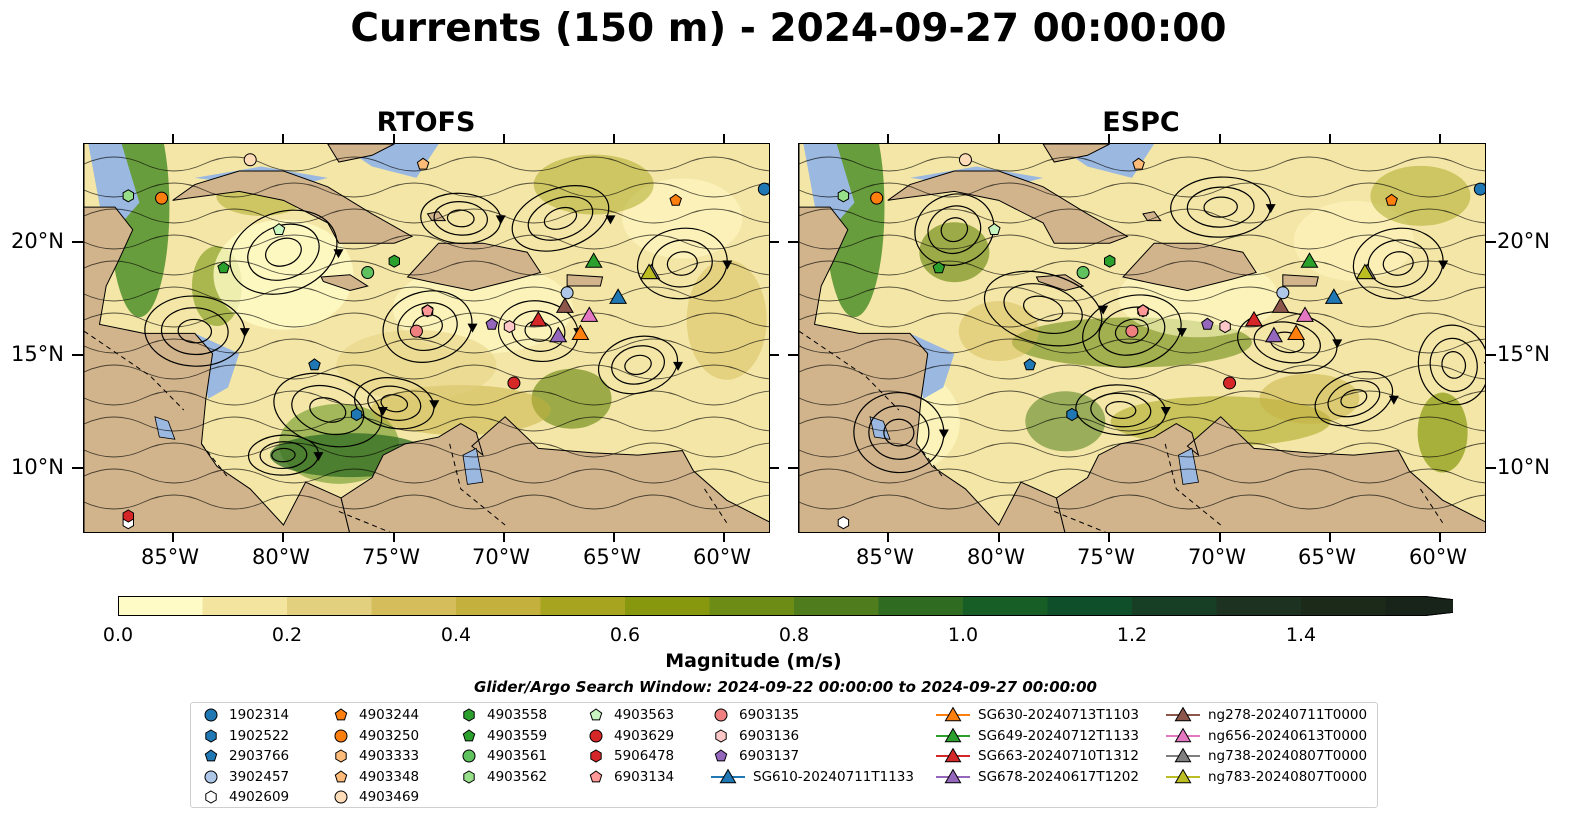  What do you see at coordinates (812, 777) in the screenshot?
I see `legend-item: SG610-20240711T1133` at bounding box center [812, 777].